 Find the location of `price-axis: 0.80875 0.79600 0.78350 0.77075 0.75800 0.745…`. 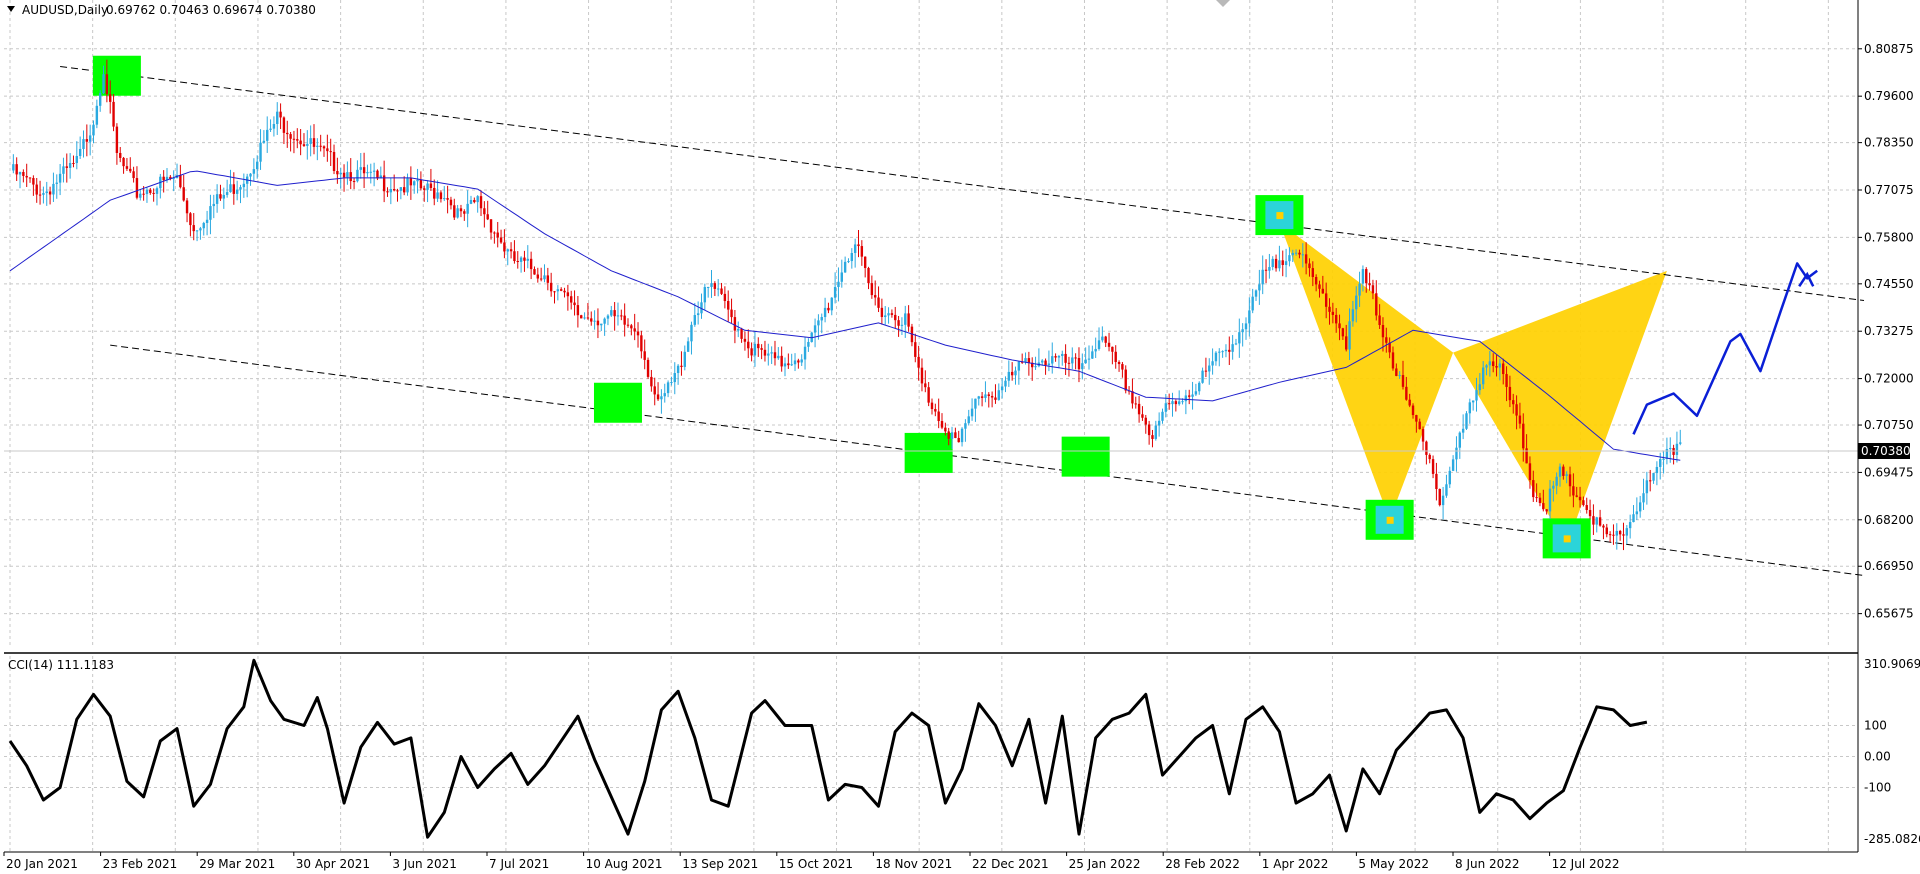

price-axis: 0.80875 0.79600 0.78350 0.77075 0.75800 0.745… is located at coordinates (1888, 426).